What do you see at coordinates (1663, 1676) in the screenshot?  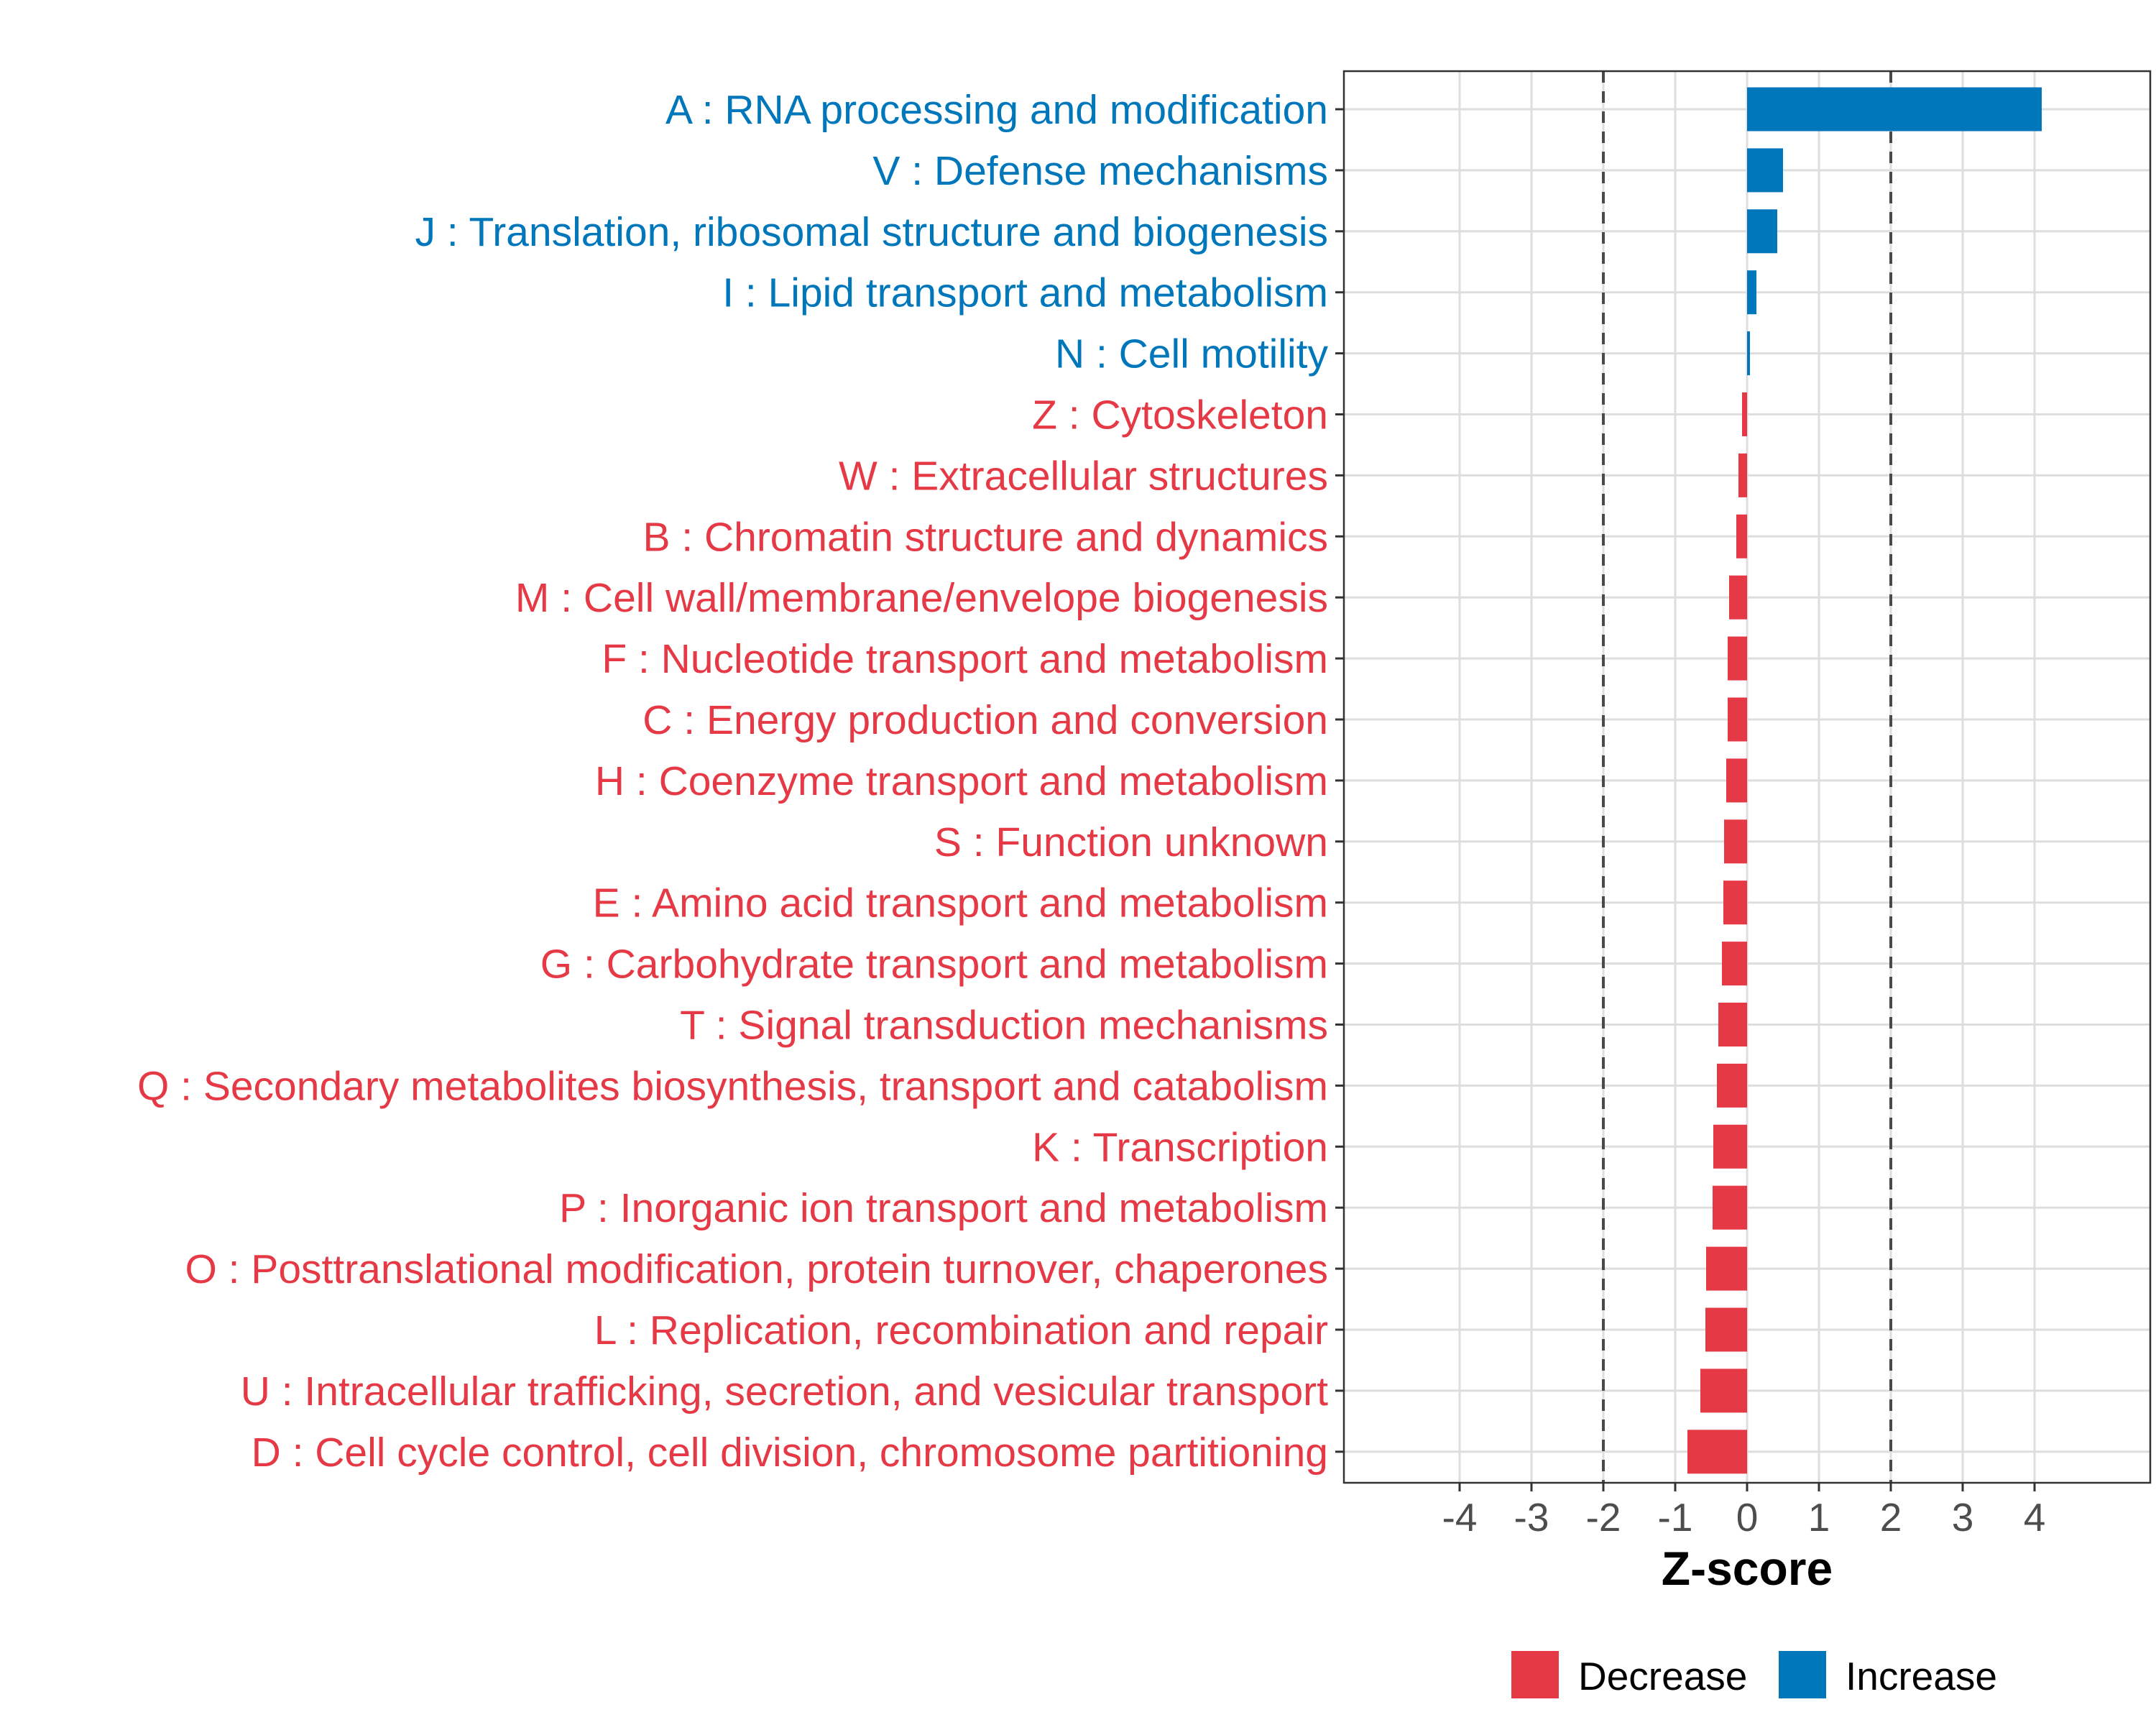 I see `legend-label: Decrease` at bounding box center [1663, 1676].